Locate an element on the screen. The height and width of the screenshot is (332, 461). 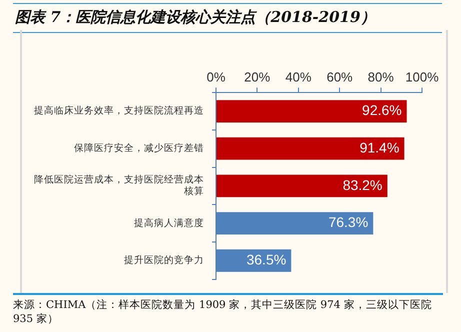
x-tick-label: 0% is located at coordinates (216, 76).